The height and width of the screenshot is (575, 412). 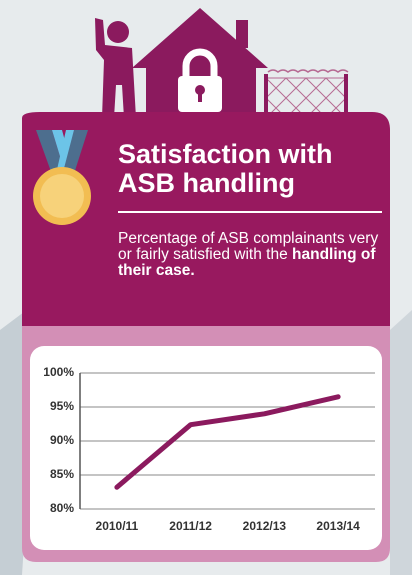 What do you see at coordinates (115, 68) in the screenshot?
I see `person-icon` at bounding box center [115, 68].